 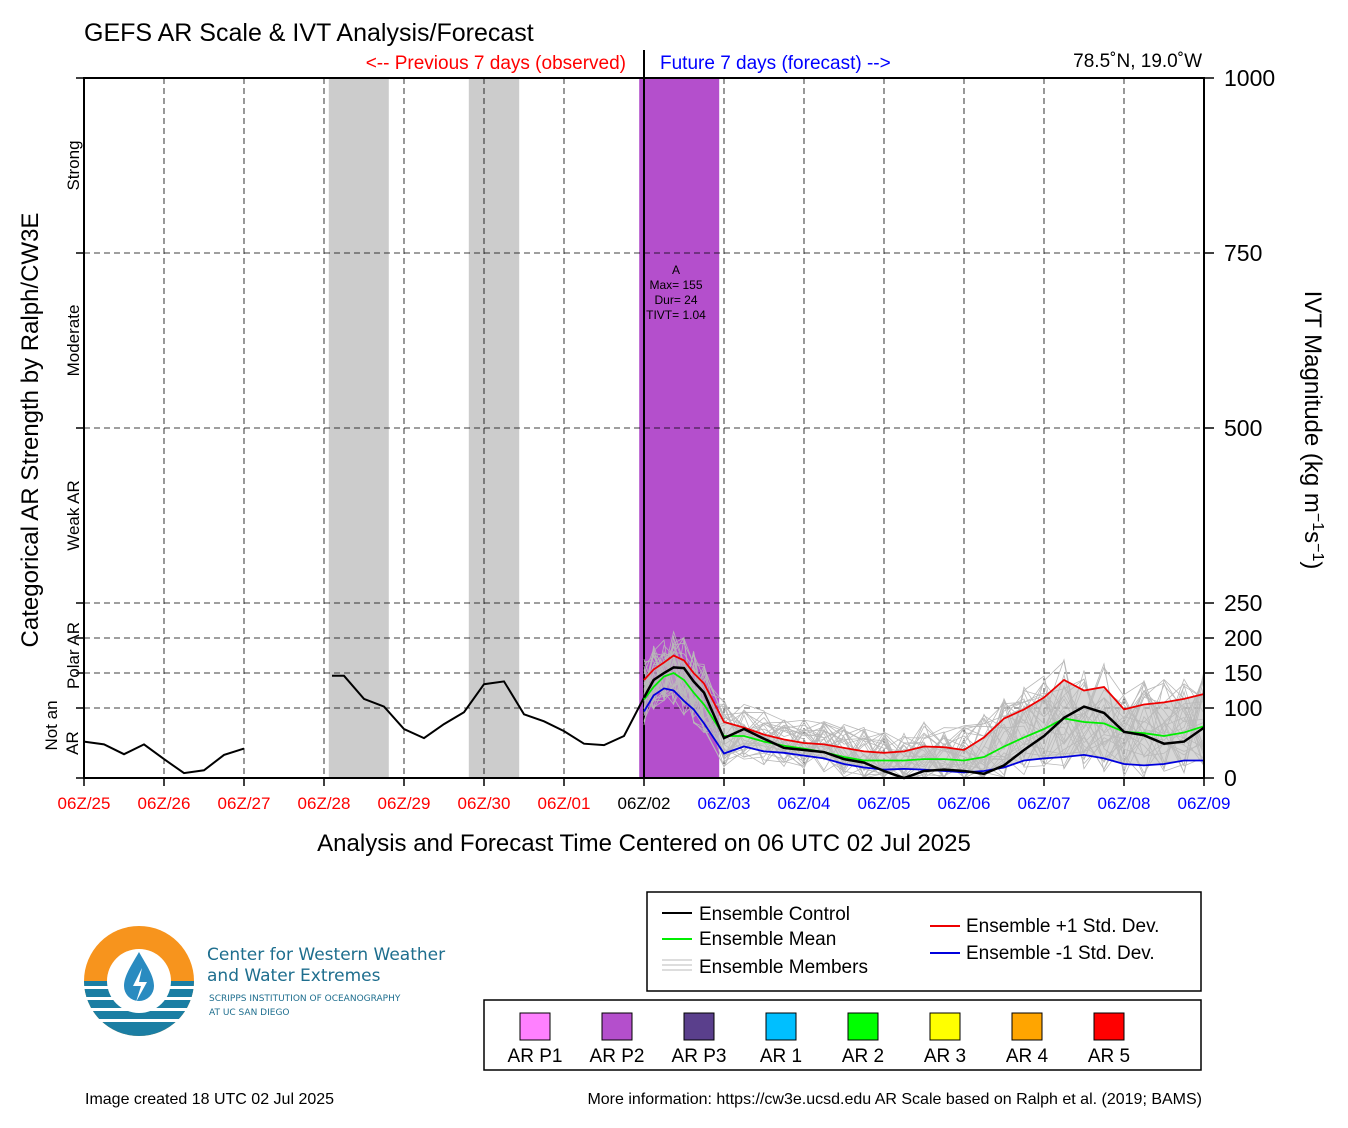 What do you see at coordinates (1109, 1056) in the screenshot?
I see `ar-scale-label: AR 5` at bounding box center [1109, 1056].